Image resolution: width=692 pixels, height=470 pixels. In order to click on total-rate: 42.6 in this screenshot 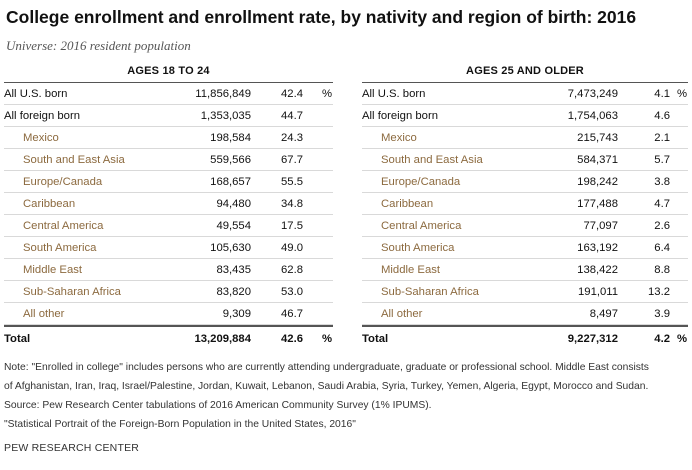, I will do `click(292, 339)`.